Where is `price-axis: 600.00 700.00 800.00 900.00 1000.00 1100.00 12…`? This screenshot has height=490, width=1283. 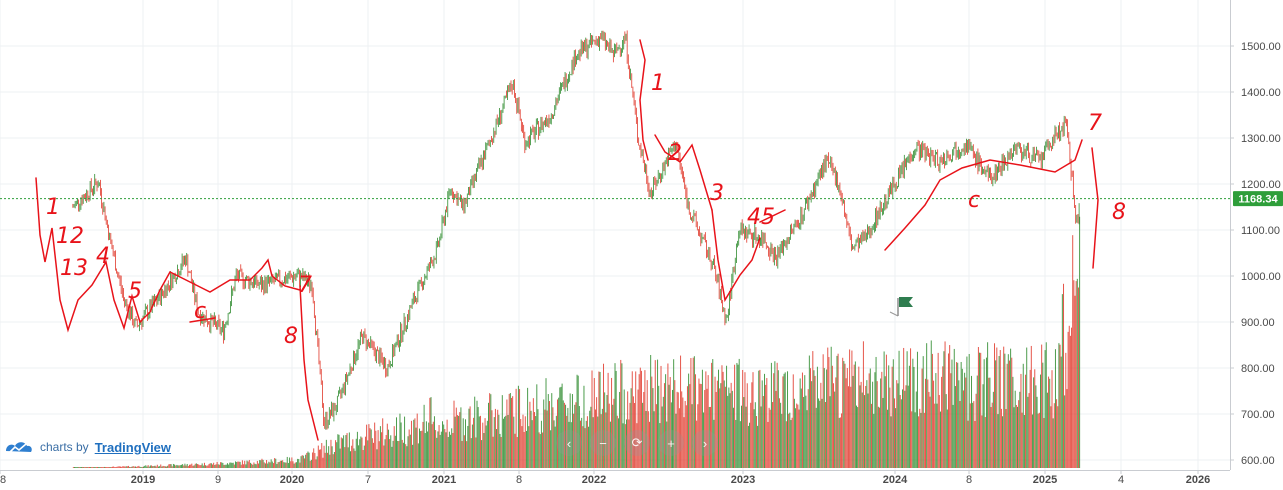 price-axis: 600.00 700.00 800.00 900.00 1000.00 1100.00 12… is located at coordinates (1255, 254).